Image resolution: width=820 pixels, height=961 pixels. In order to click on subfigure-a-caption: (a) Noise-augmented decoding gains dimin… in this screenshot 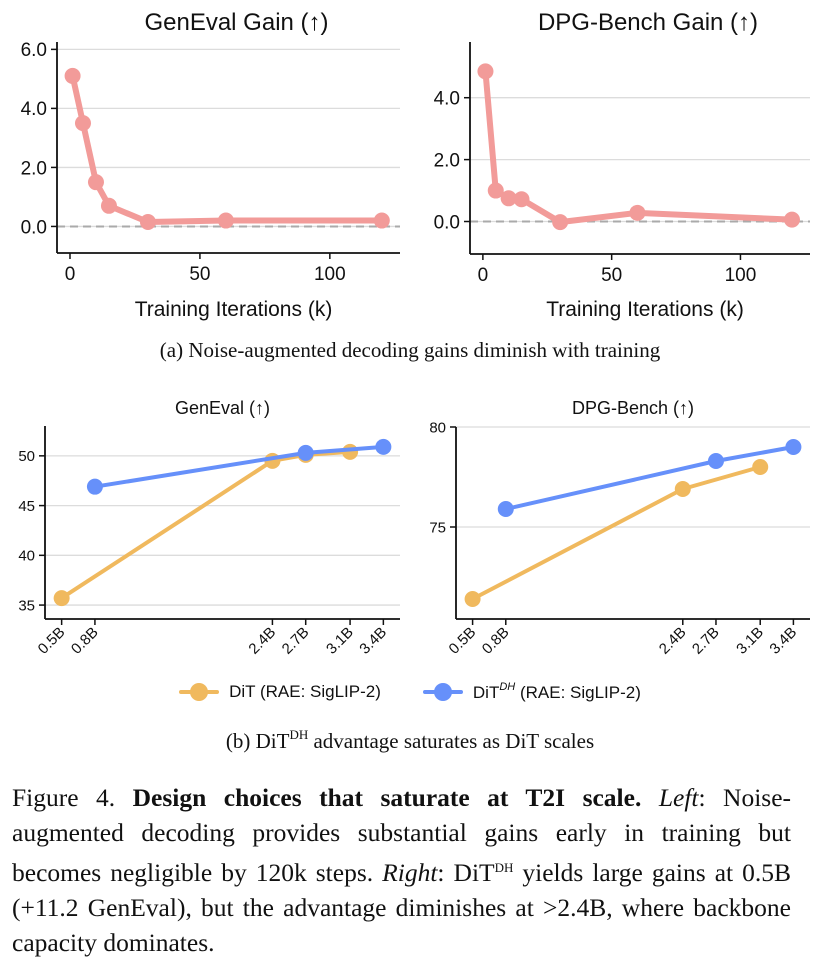, I will do `click(410, 350)`.